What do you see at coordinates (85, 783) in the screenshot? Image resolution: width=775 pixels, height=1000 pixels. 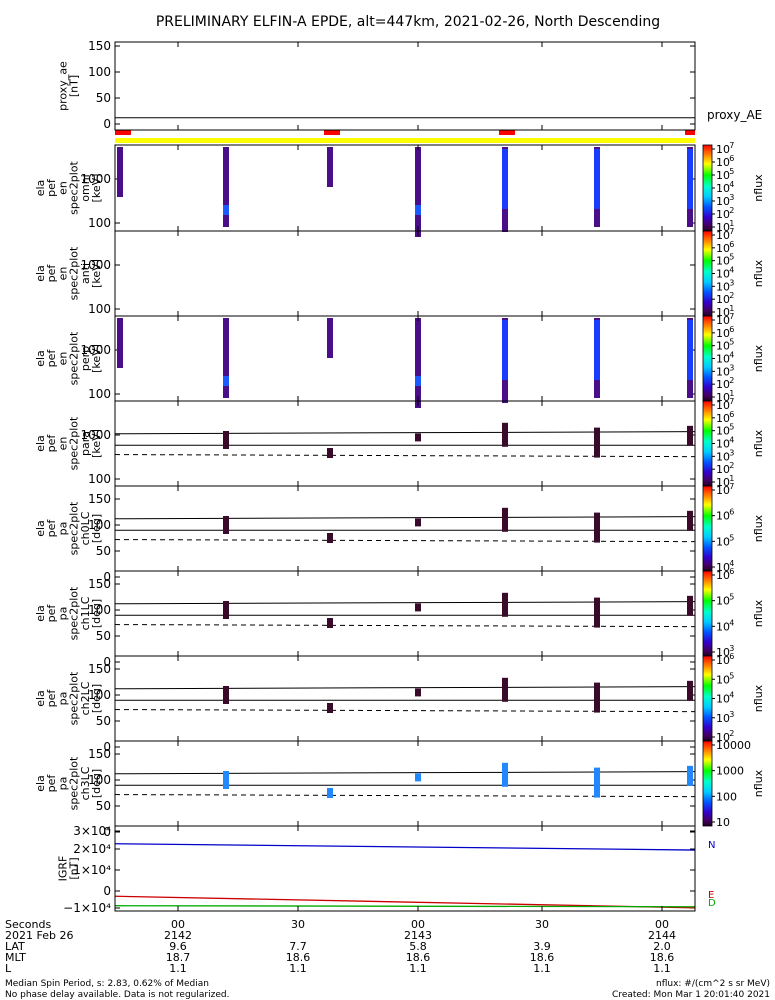 I see `y-axis-label: ch3LC` at bounding box center [85, 783].